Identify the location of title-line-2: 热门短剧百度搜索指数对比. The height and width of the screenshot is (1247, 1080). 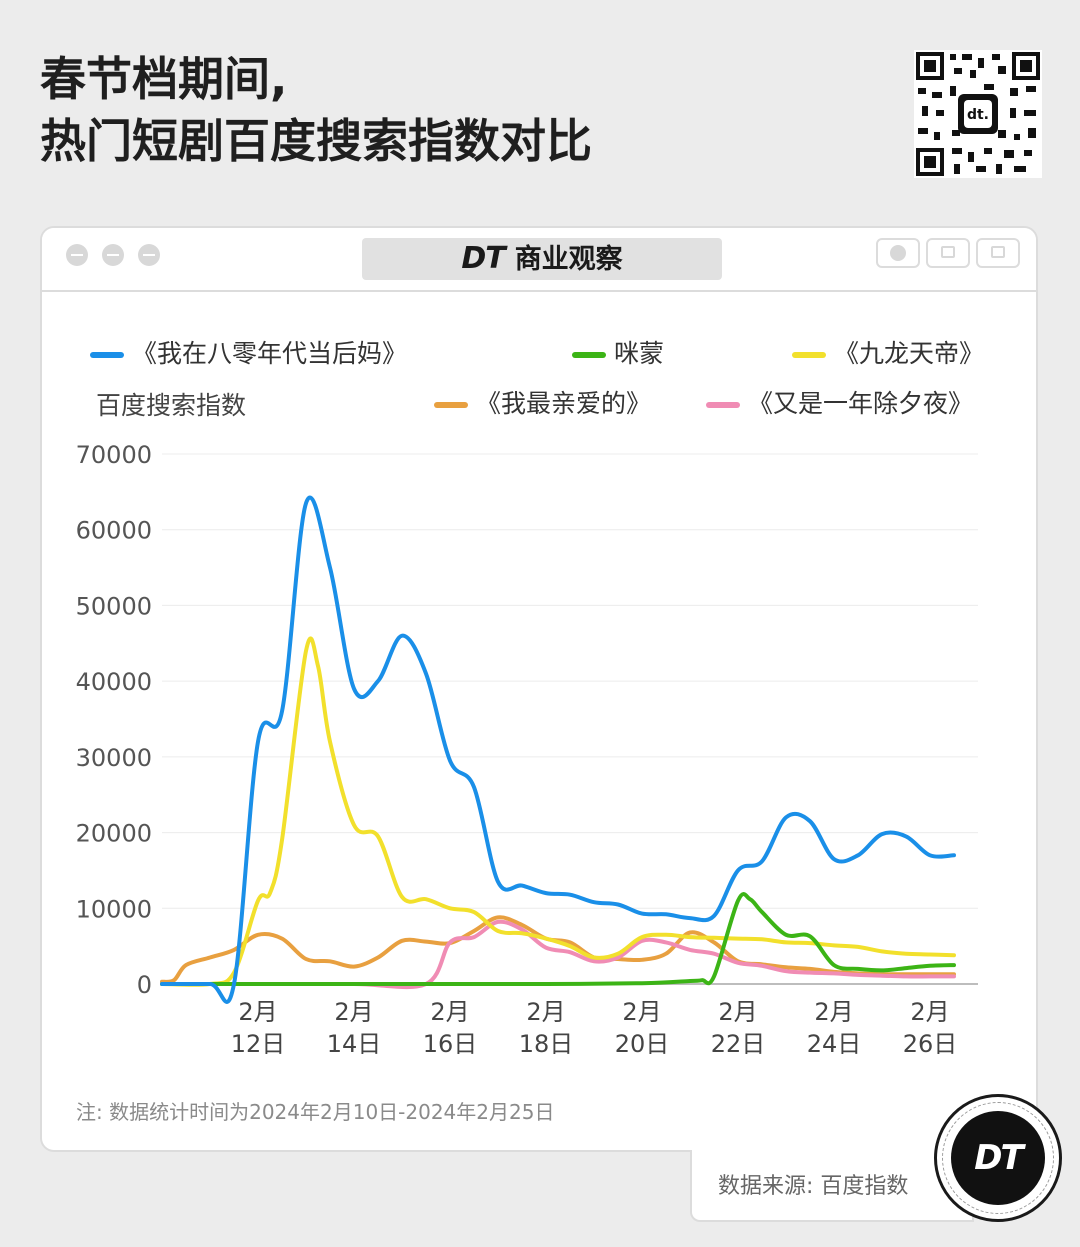
(316, 141).